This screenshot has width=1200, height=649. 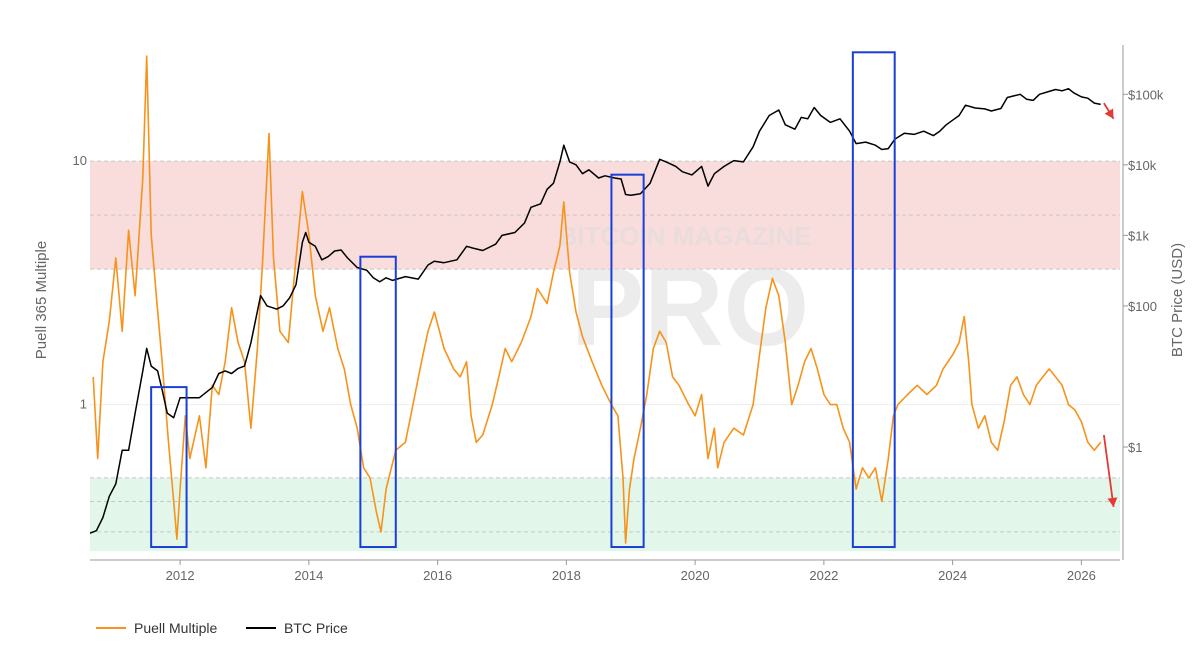 What do you see at coordinates (1109, 113) in the screenshot?
I see `price-down-arrow-head` at bounding box center [1109, 113].